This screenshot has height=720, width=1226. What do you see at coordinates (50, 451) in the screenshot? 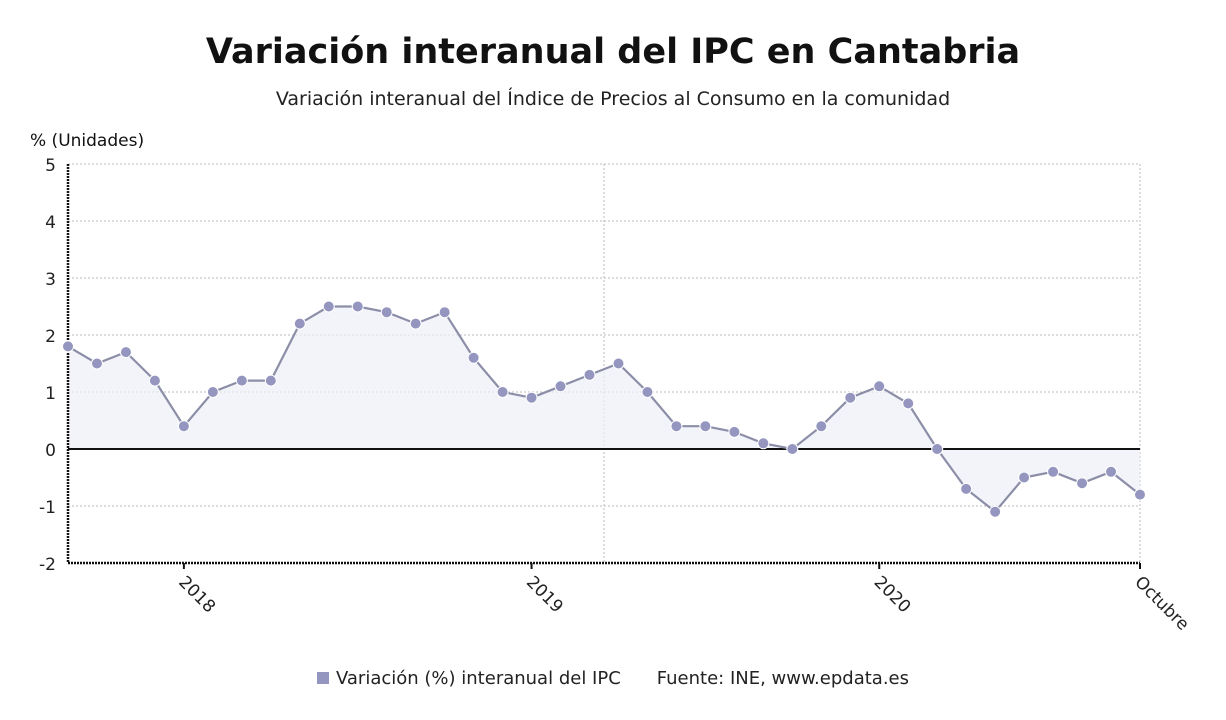
I see `y-tick-label: 0` at bounding box center [50, 451].